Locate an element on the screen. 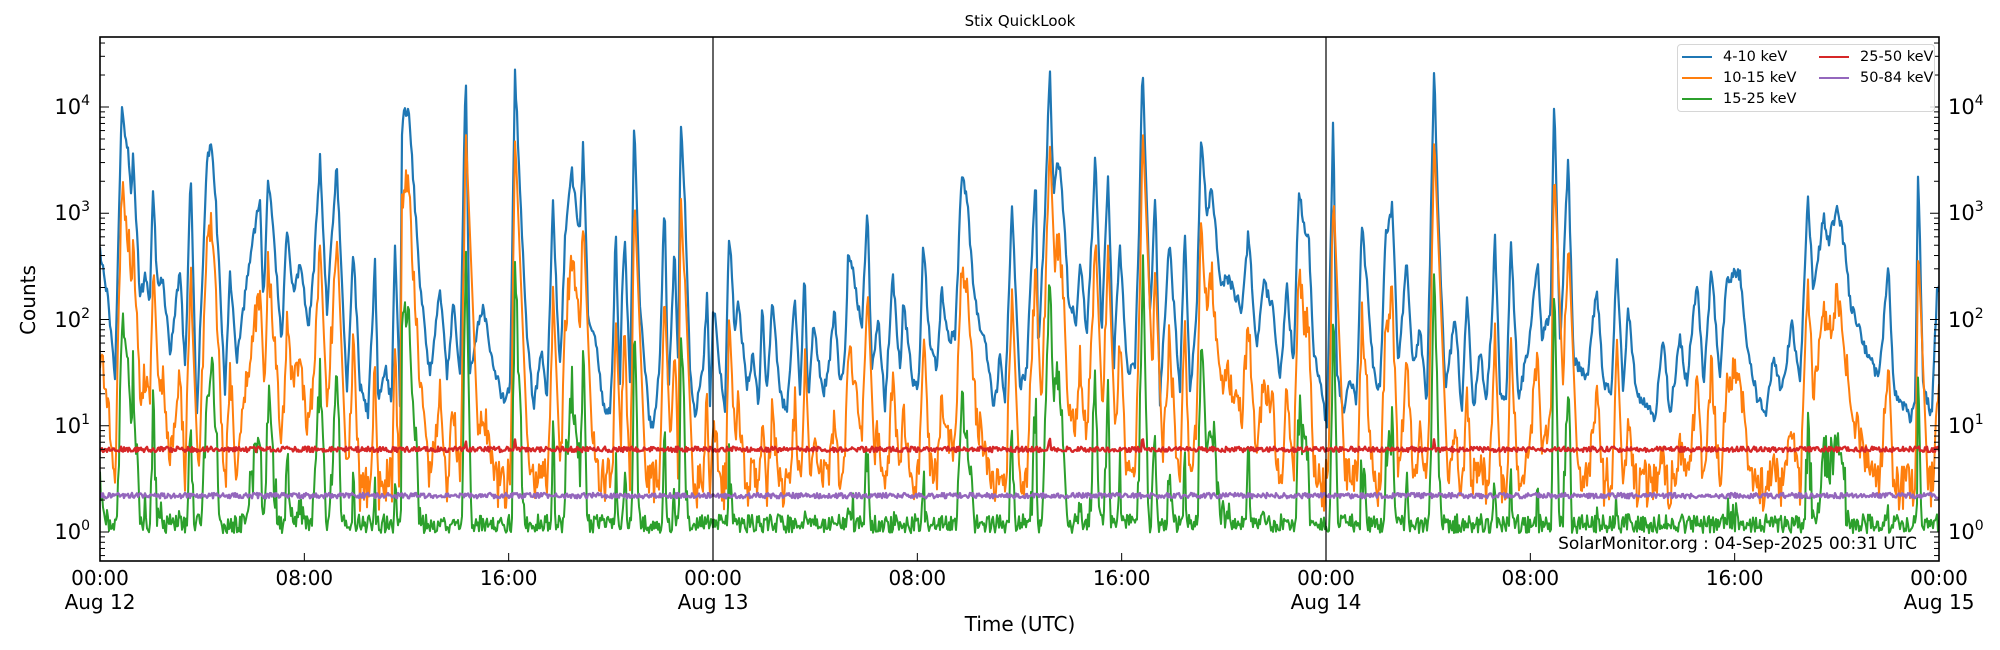  x-tick-label: 00:00 Aug 14 is located at coordinates (1326, 590).